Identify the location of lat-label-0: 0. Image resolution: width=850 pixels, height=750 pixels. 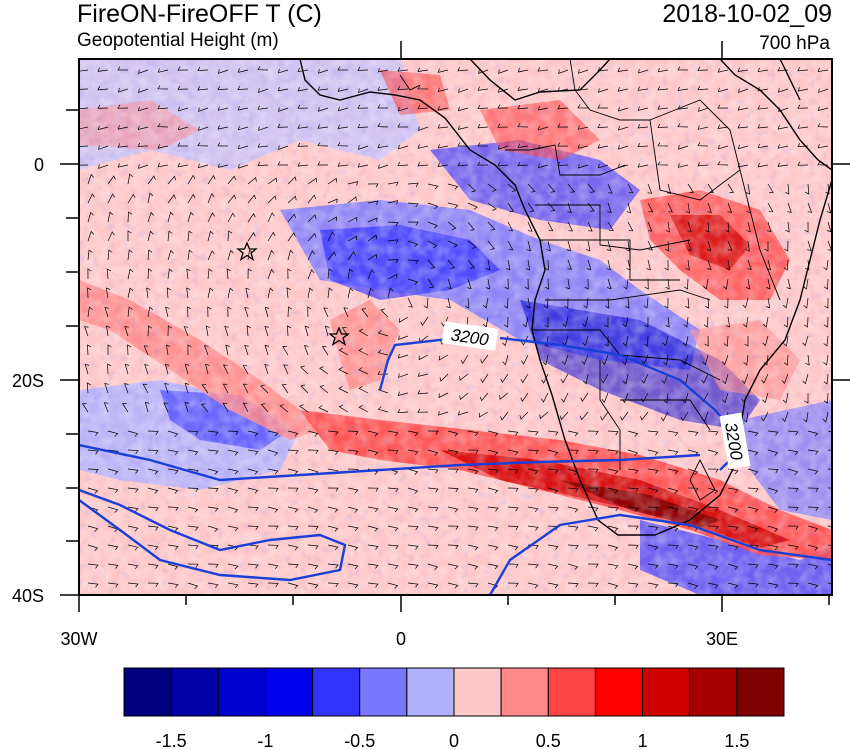
(39, 165).